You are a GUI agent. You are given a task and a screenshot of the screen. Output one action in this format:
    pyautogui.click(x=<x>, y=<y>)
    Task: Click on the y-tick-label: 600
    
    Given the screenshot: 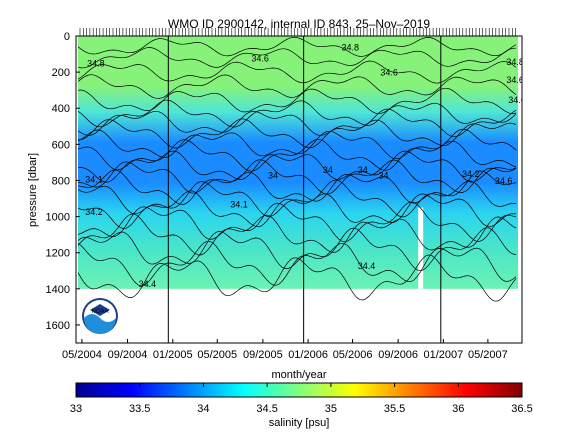 What is the action you would take?
    pyautogui.click(x=61, y=145)
    